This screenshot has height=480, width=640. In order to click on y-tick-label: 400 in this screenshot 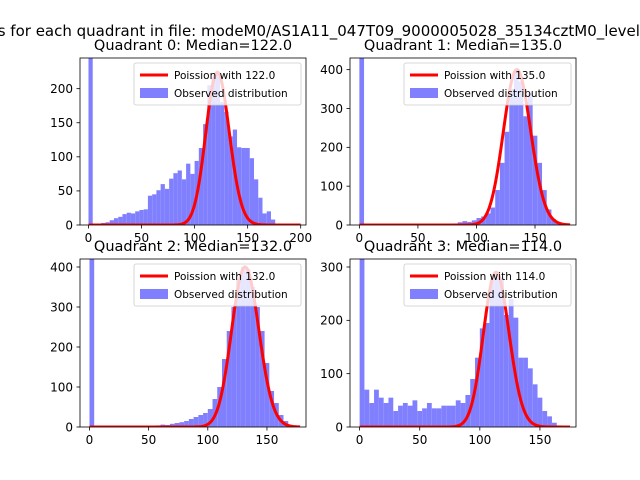, I will do `click(331, 70)`.